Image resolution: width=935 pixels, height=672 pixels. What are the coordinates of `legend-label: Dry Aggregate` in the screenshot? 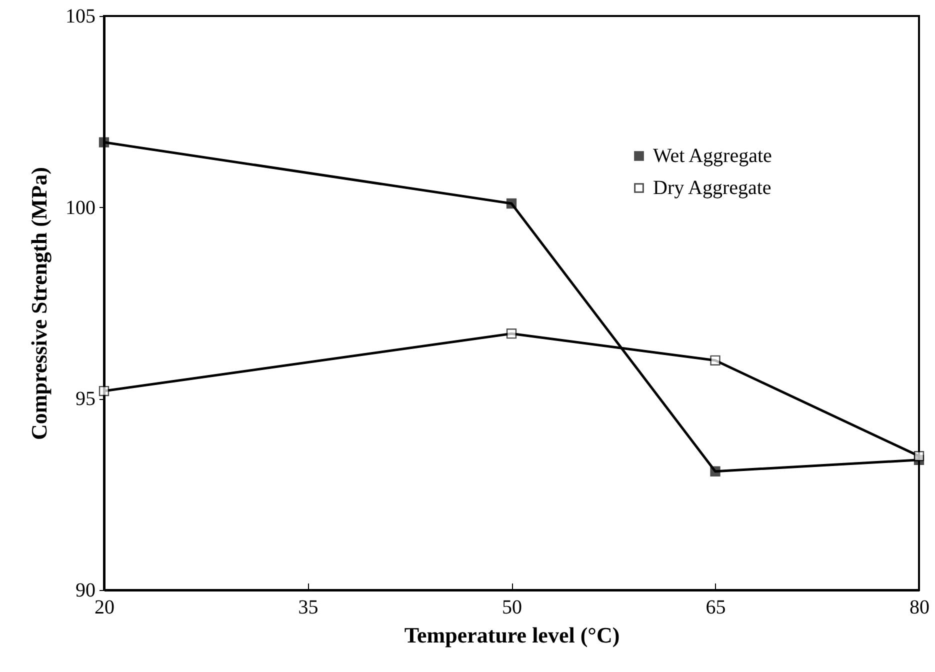 It's located at (712, 188).